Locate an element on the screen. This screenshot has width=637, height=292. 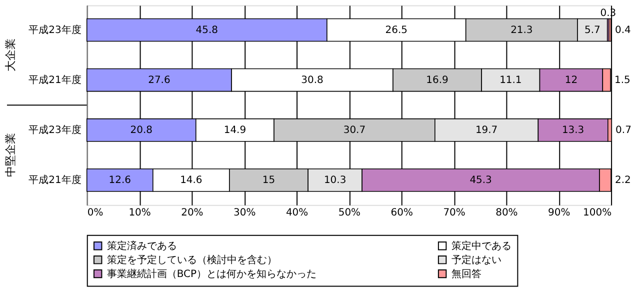
x-tick-label: 10% is located at coordinates (139, 212).